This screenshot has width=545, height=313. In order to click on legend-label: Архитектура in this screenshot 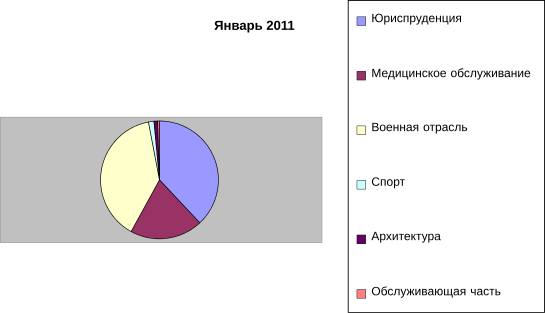, I will do `click(406, 237)`.